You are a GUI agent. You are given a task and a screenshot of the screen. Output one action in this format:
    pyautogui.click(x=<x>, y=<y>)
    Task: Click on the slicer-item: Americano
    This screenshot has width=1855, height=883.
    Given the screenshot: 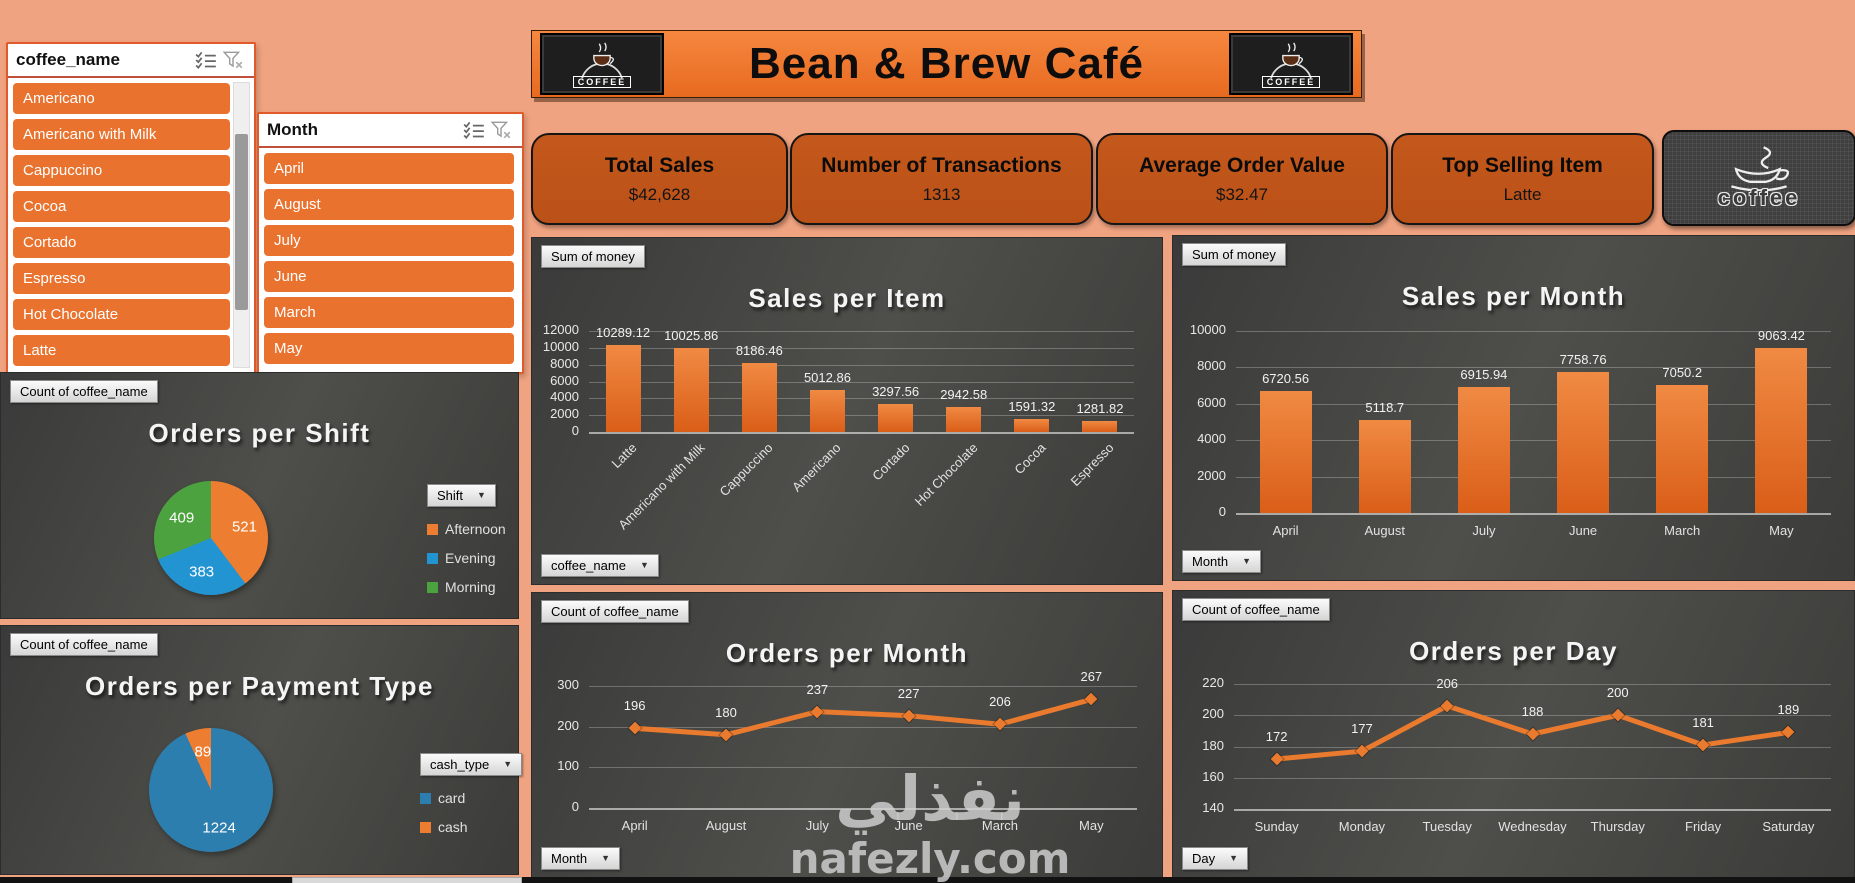 What is the action you would take?
    pyautogui.click(x=121, y=98)
    